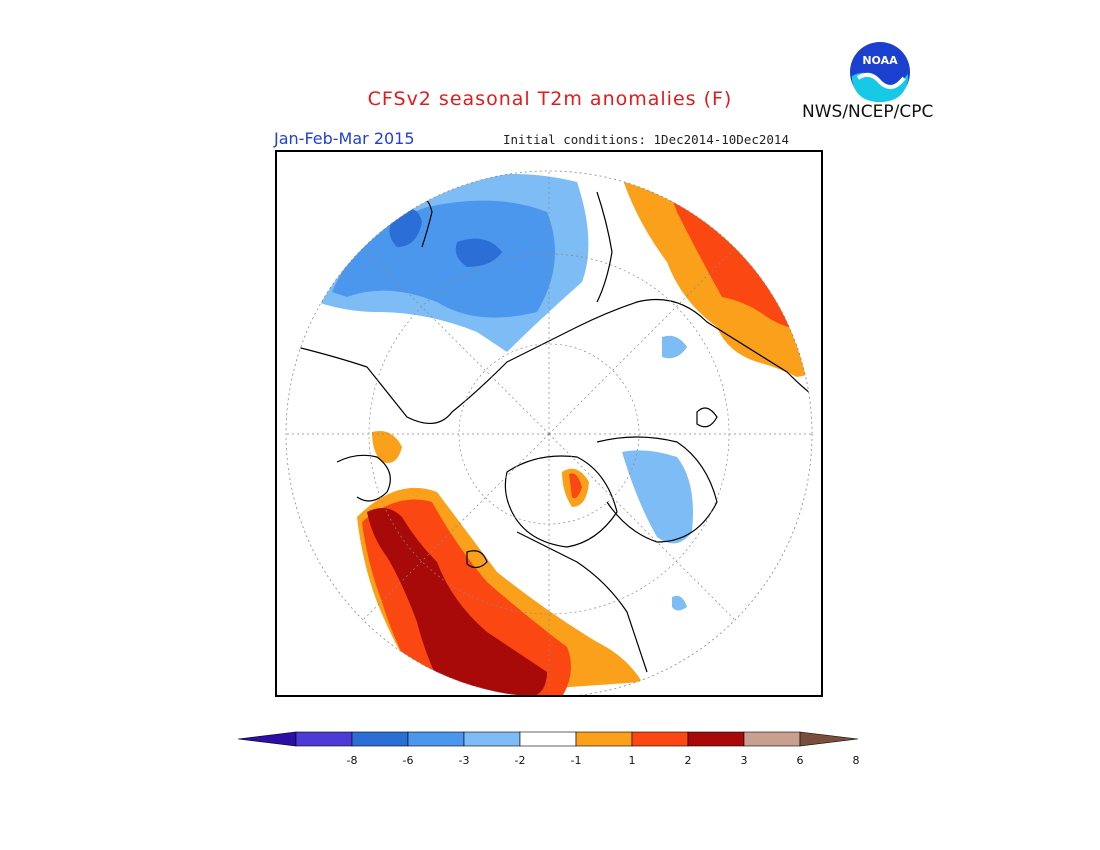 This screenshot has width=1100, height=850. I want to click on color-scale-tick: 2, so click(688, 760).